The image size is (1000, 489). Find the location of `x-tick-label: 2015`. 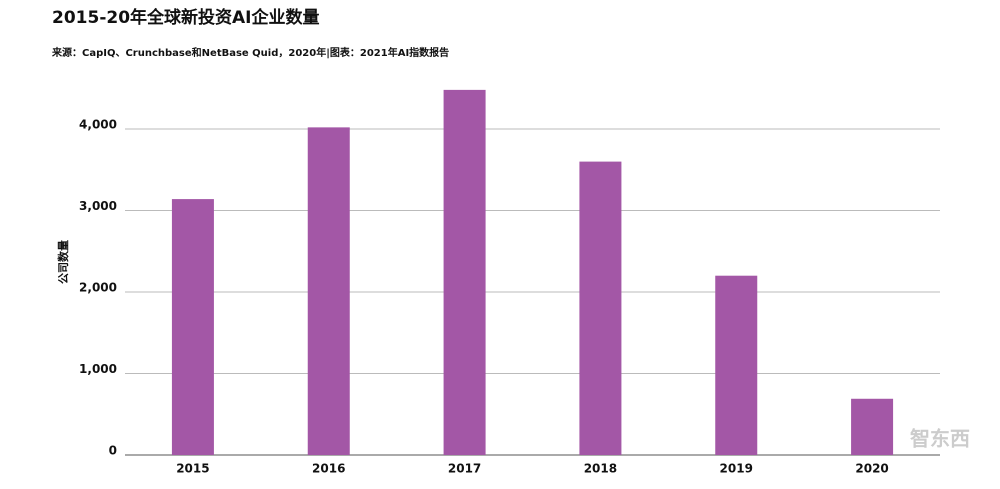

x-tick-label: 2015 is located at coordinates (192, 469).